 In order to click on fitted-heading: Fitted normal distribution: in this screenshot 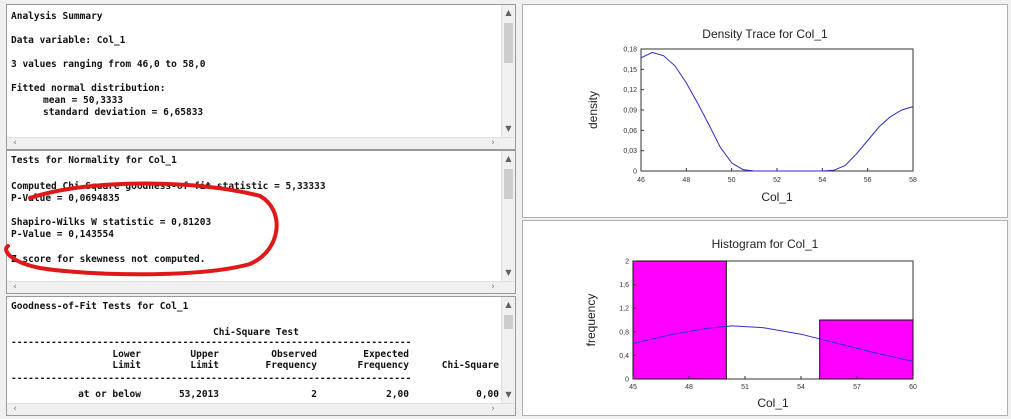, I will do `click(88, 88)`.